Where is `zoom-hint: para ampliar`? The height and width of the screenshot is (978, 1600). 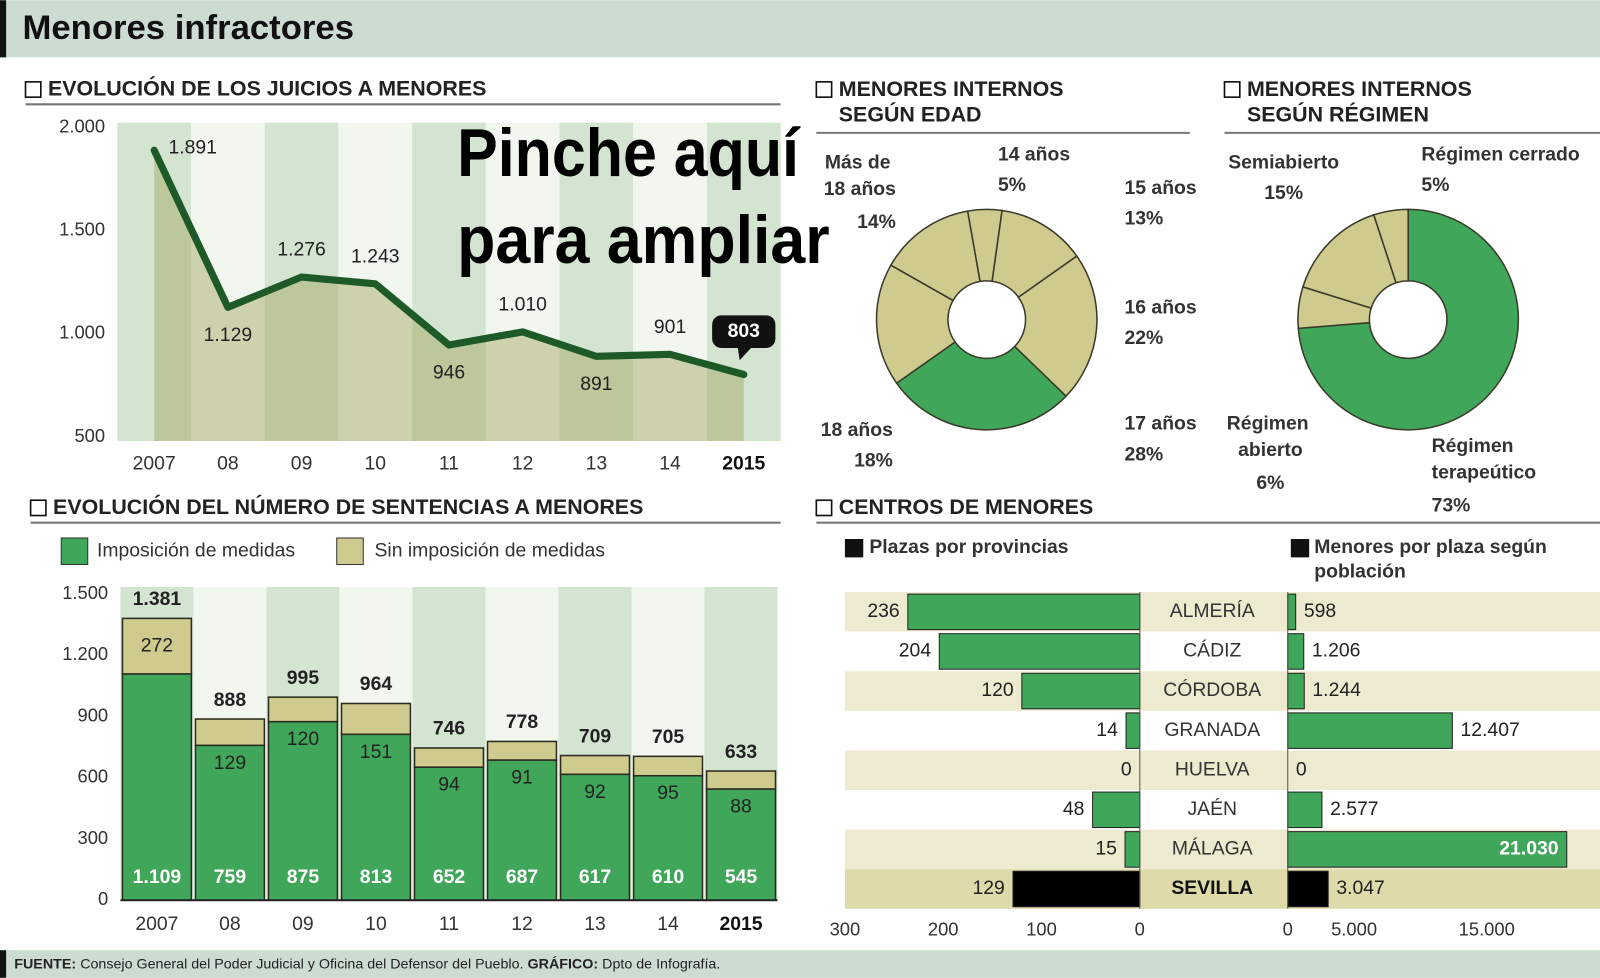
zoom-hint: para ampliar is located at coordinates (643, 240).